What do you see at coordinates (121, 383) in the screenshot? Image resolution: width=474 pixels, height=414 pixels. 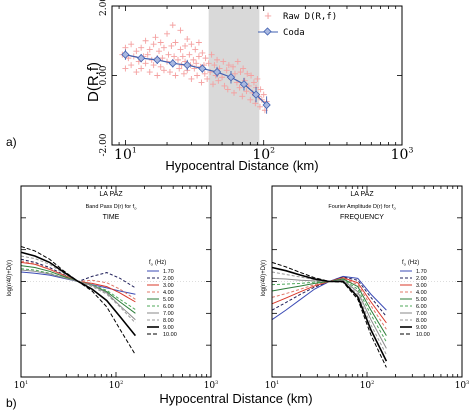 I see `tick-exponent: 2` at bounding box center [121, 383].